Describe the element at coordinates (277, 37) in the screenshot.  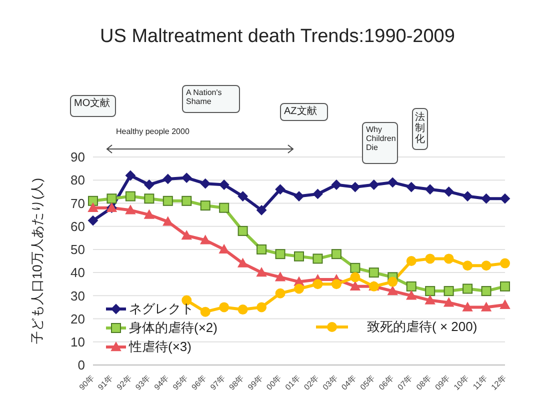
I see `chart-title: US Maltreatment death Trends:1990-2009` at that location.